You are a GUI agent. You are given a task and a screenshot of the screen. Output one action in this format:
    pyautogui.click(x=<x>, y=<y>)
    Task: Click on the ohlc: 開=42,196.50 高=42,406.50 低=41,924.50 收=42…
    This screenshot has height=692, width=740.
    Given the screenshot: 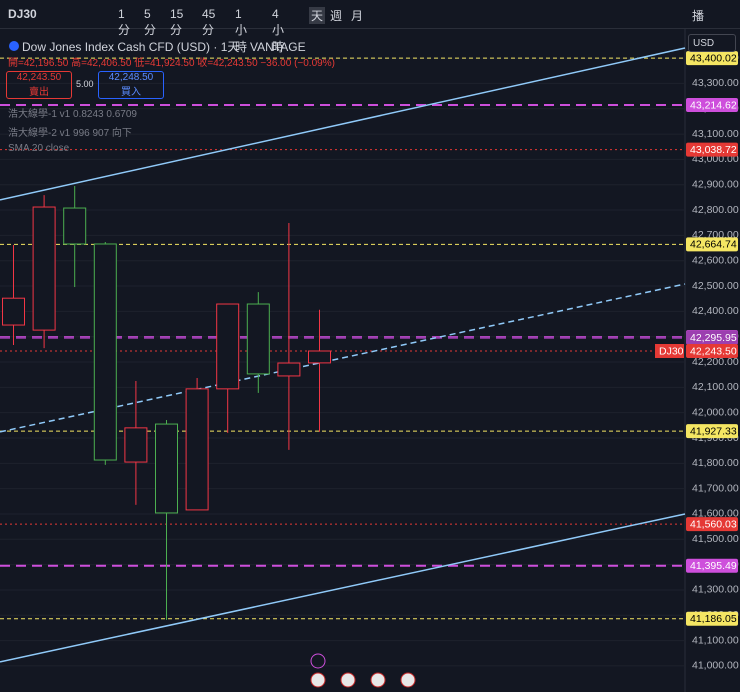 What is the action you would take?
    pyautogui.click(x=171, y=63)
    